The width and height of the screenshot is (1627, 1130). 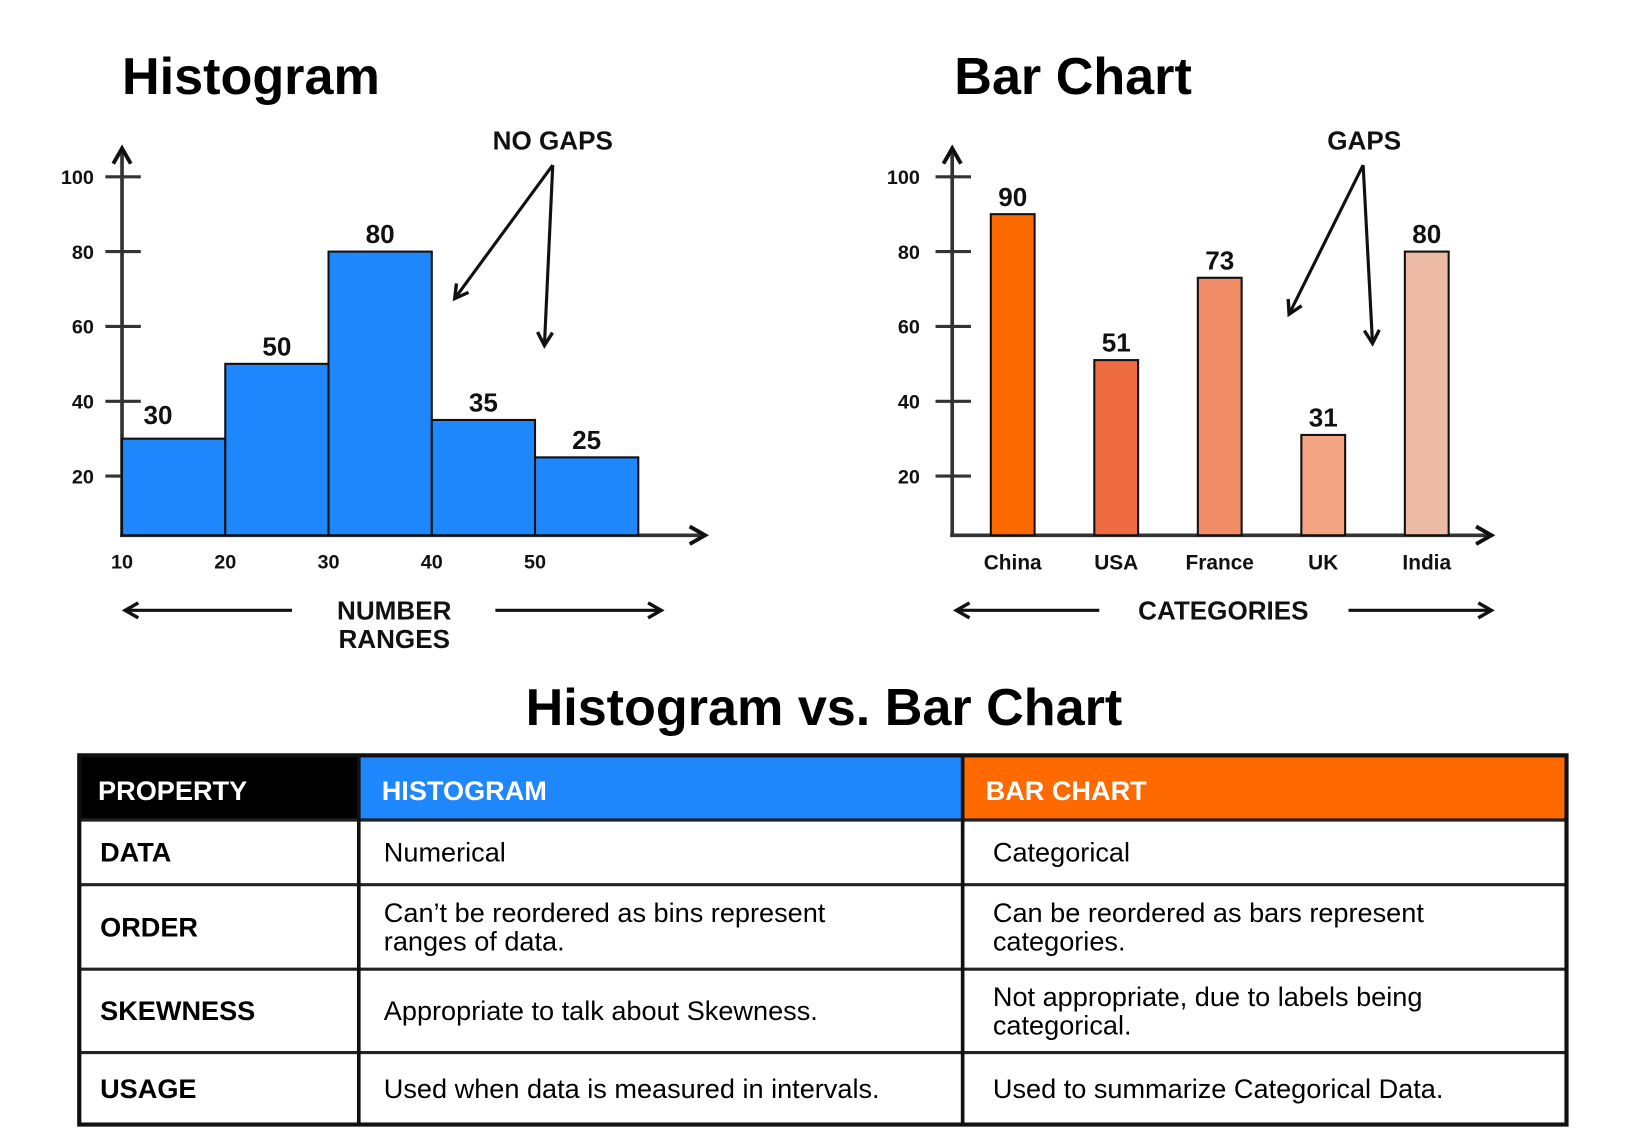 What do you see at coordinates (1364, 140) in the screenshot?
I see `gaps-annotation: GAPS` at bounding box center [1364, 140].